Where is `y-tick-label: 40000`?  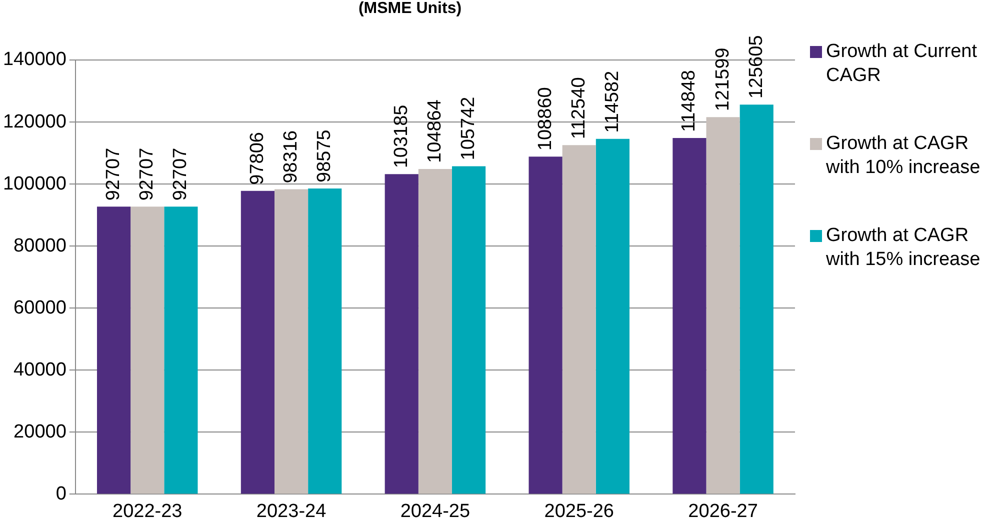
y-tick-label: 40000 is located at coordinates (40, 369).